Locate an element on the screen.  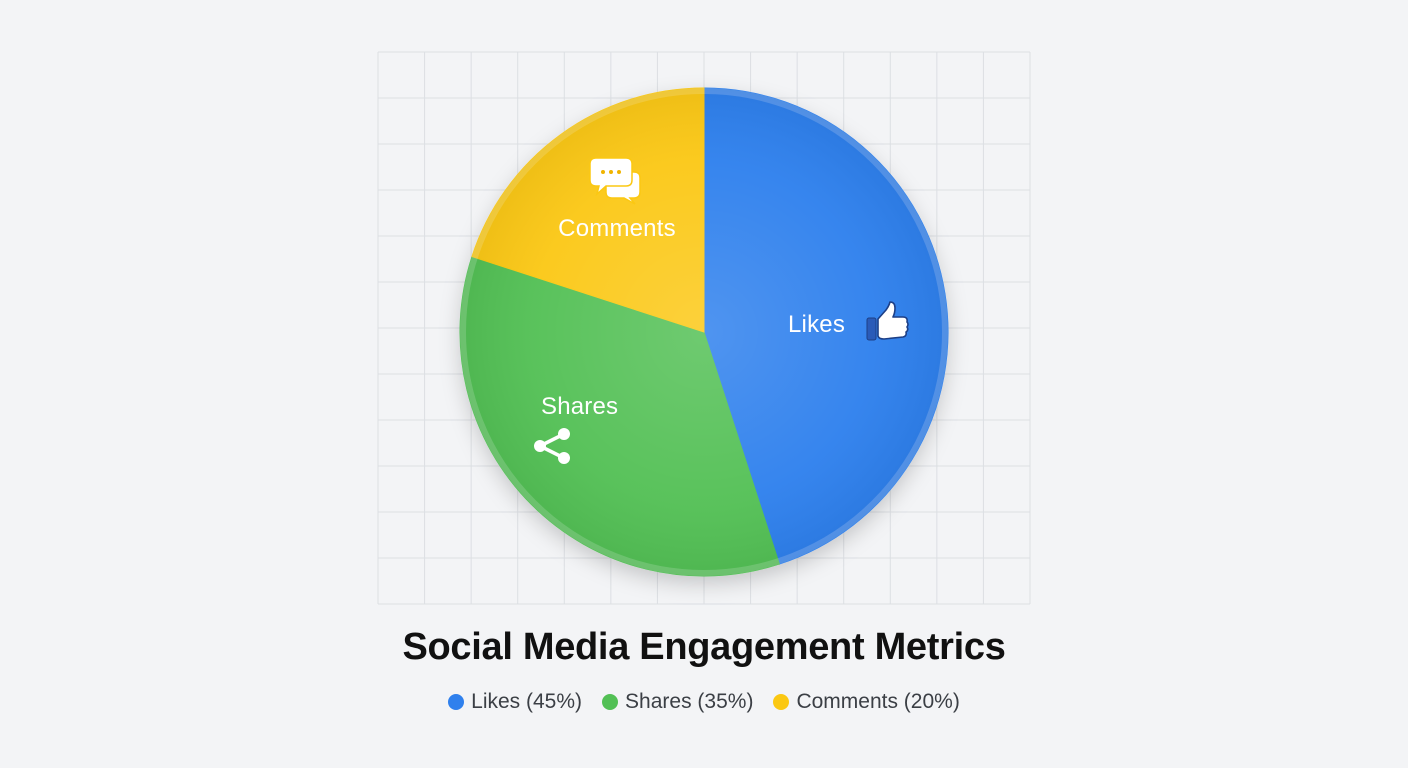
legend-swatch-likes is located at coordinates (456, 702).